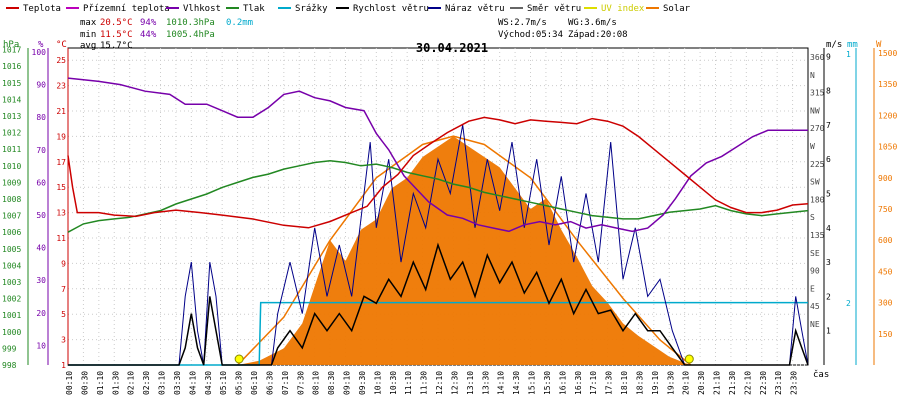  I want to click on x-tick-label: 03:30, so click(177, 383).